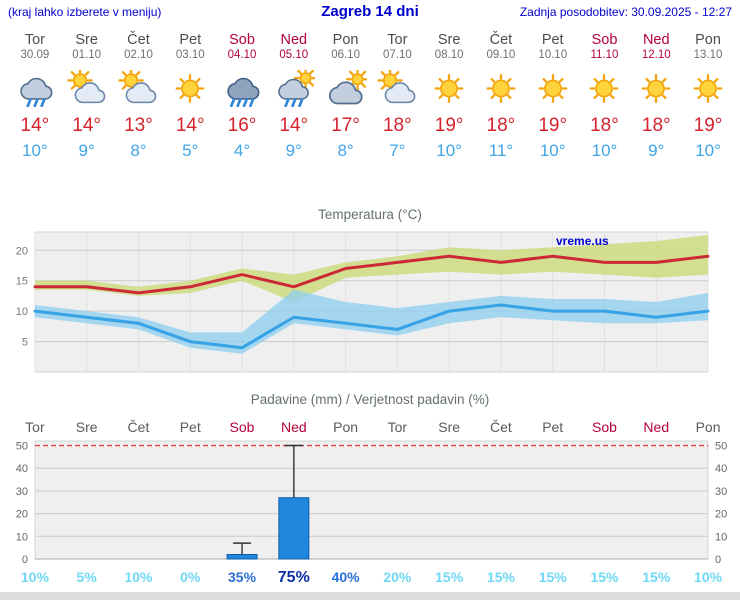  What do you see at coordinates (604, 40) in the screenshot?
I see `day-name: Sob` at bounding box center [604, 40].